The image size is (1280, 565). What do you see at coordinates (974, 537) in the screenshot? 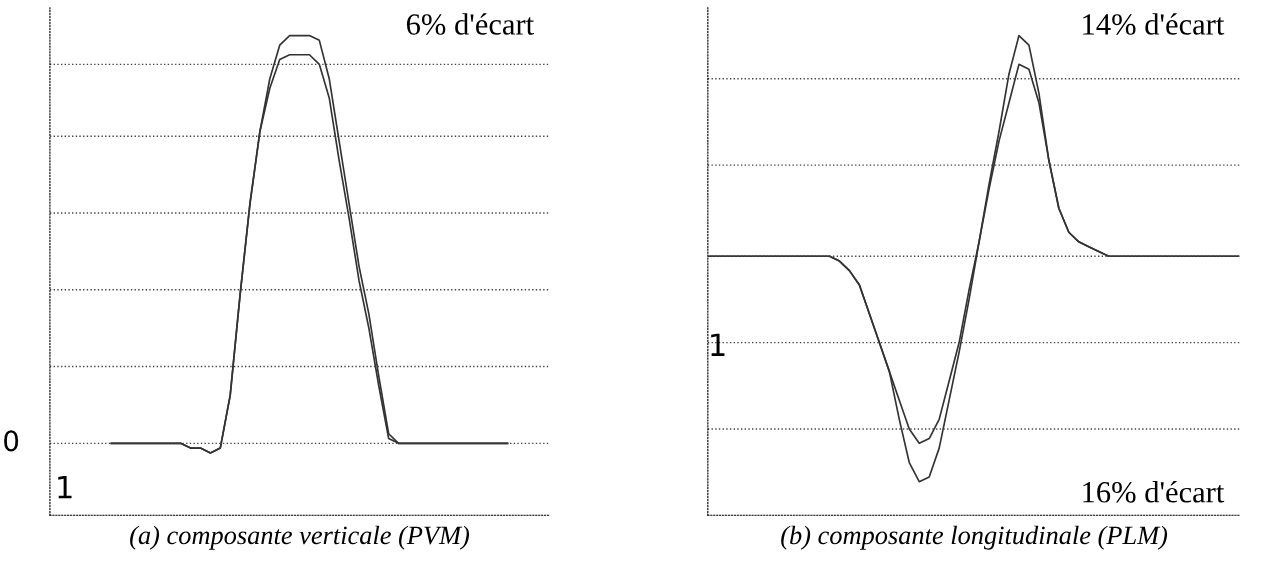
I see `x-axis-title: (b) composante longitudinale (PLM)` at bounding box center [974, 537].